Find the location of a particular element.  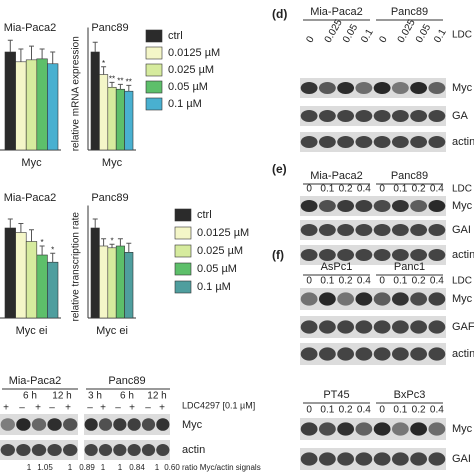

legend-label: 0.0125 µM is located at coordinates (194, 53).